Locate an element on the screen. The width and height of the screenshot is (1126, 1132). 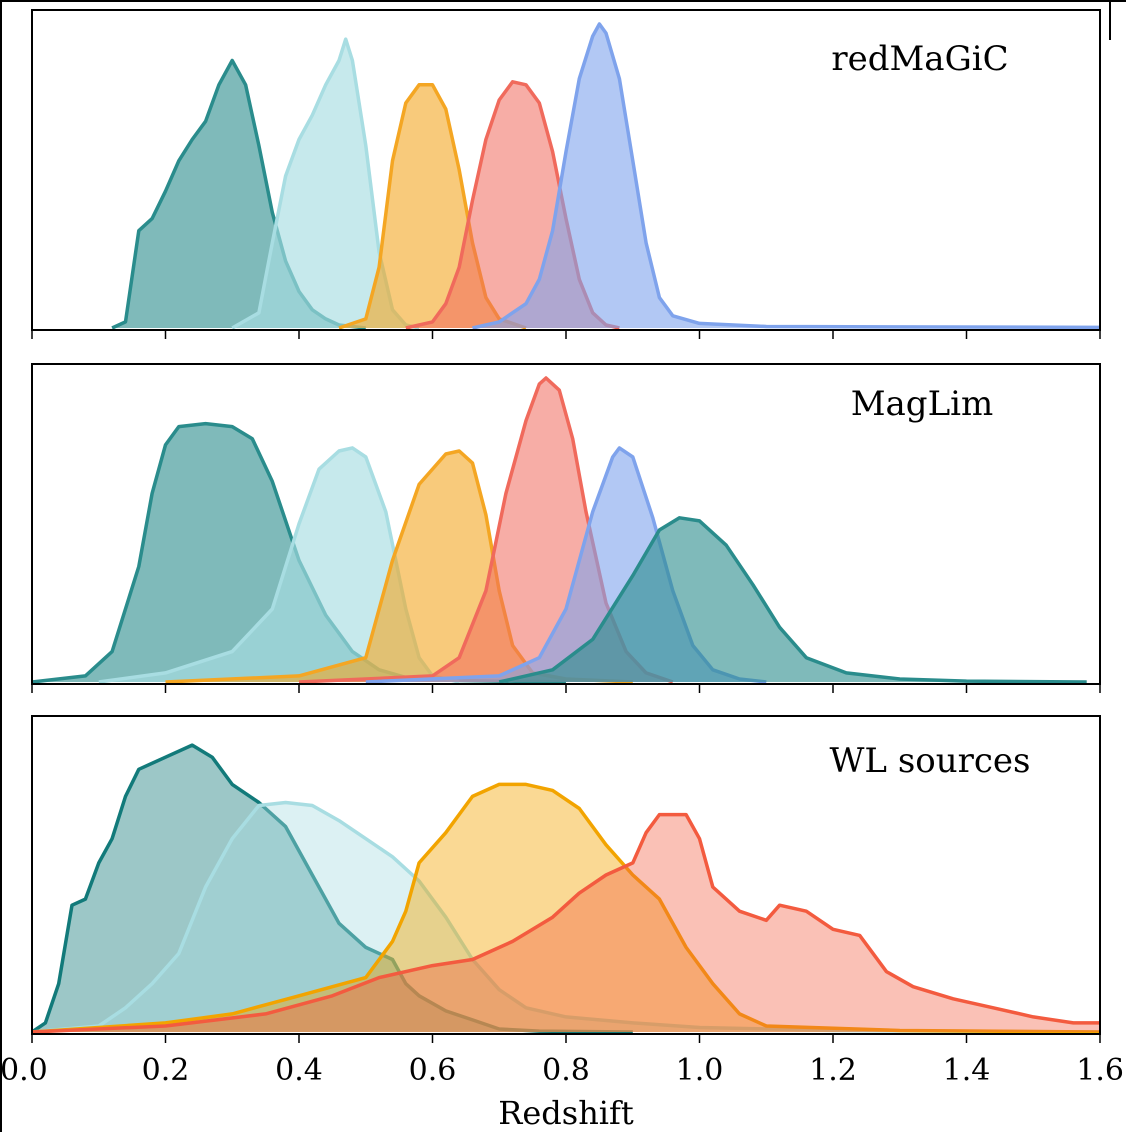
x-tick-label: 1.6 is located at coordinates (1100, 1070).